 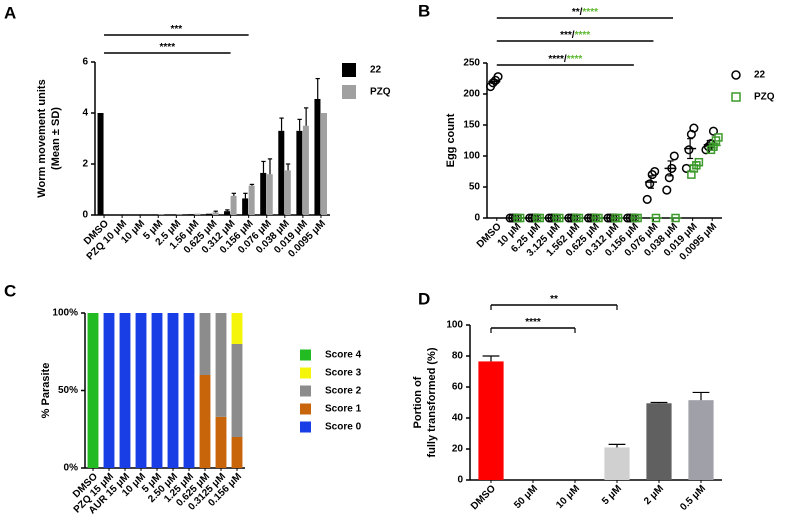 I want to click on significance-label: ****, so click(x=168, y=47).